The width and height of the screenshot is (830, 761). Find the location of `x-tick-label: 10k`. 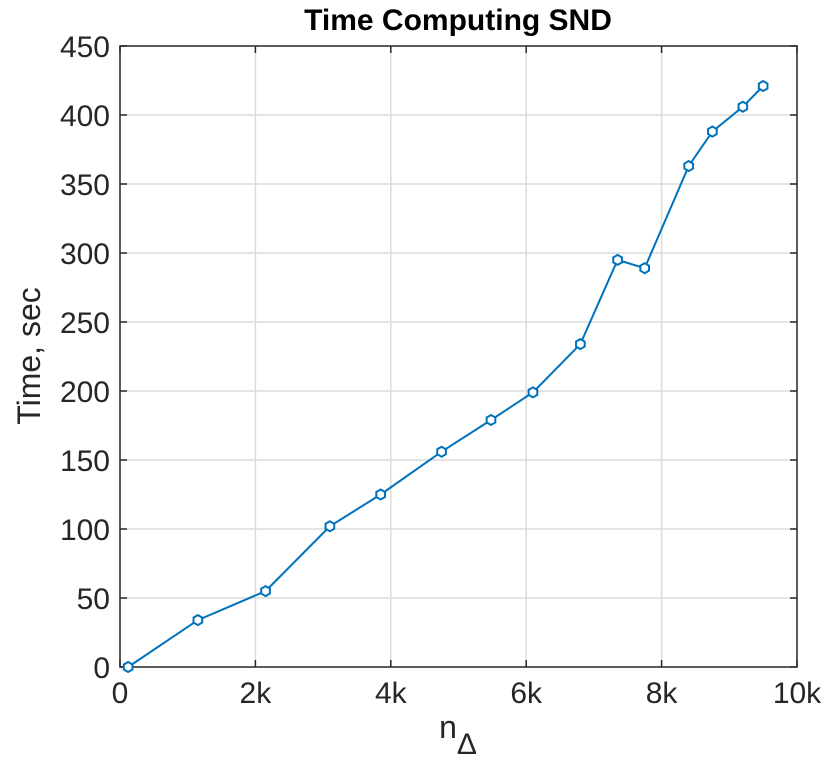

x-tick-label: 10k is located at coordinates (797, 693).